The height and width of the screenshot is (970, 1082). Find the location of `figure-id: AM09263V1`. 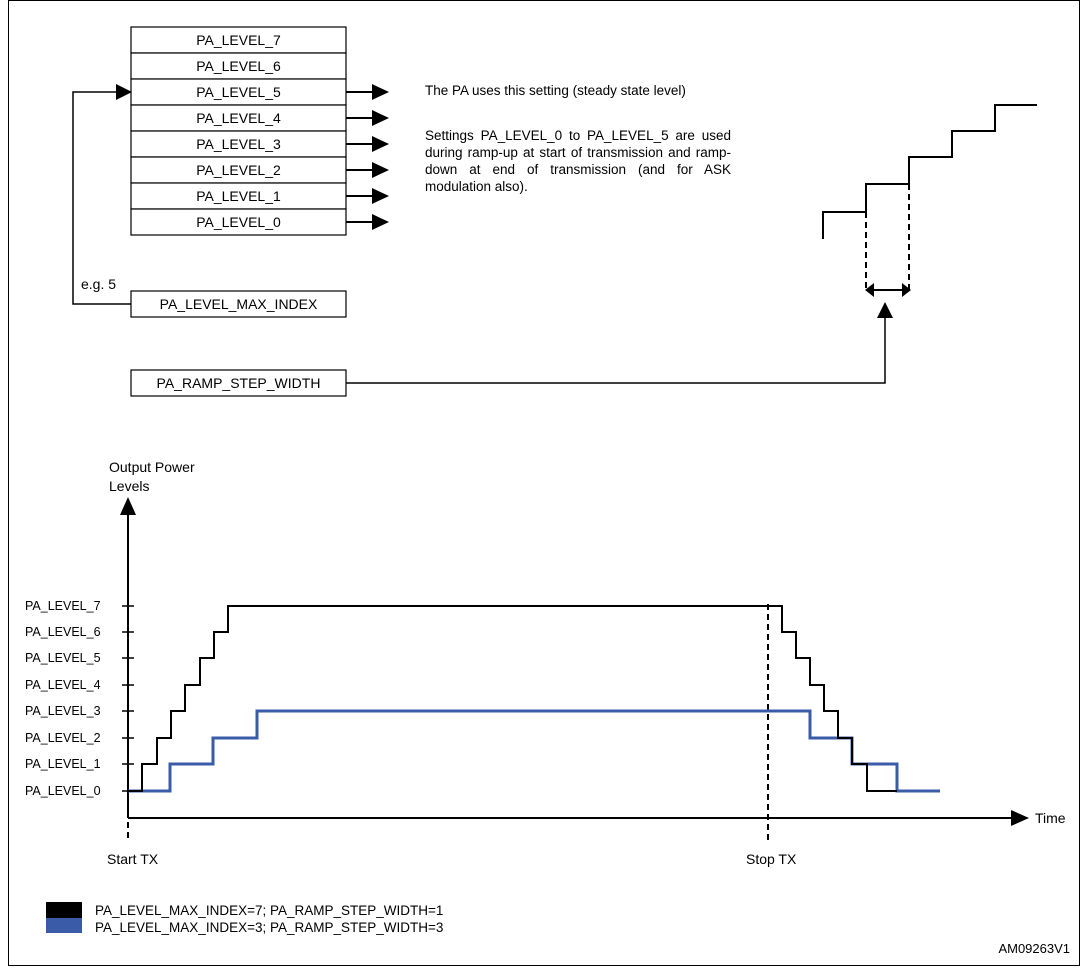

figure-id: AM09263V1 is located at coordinates (1034, 948).